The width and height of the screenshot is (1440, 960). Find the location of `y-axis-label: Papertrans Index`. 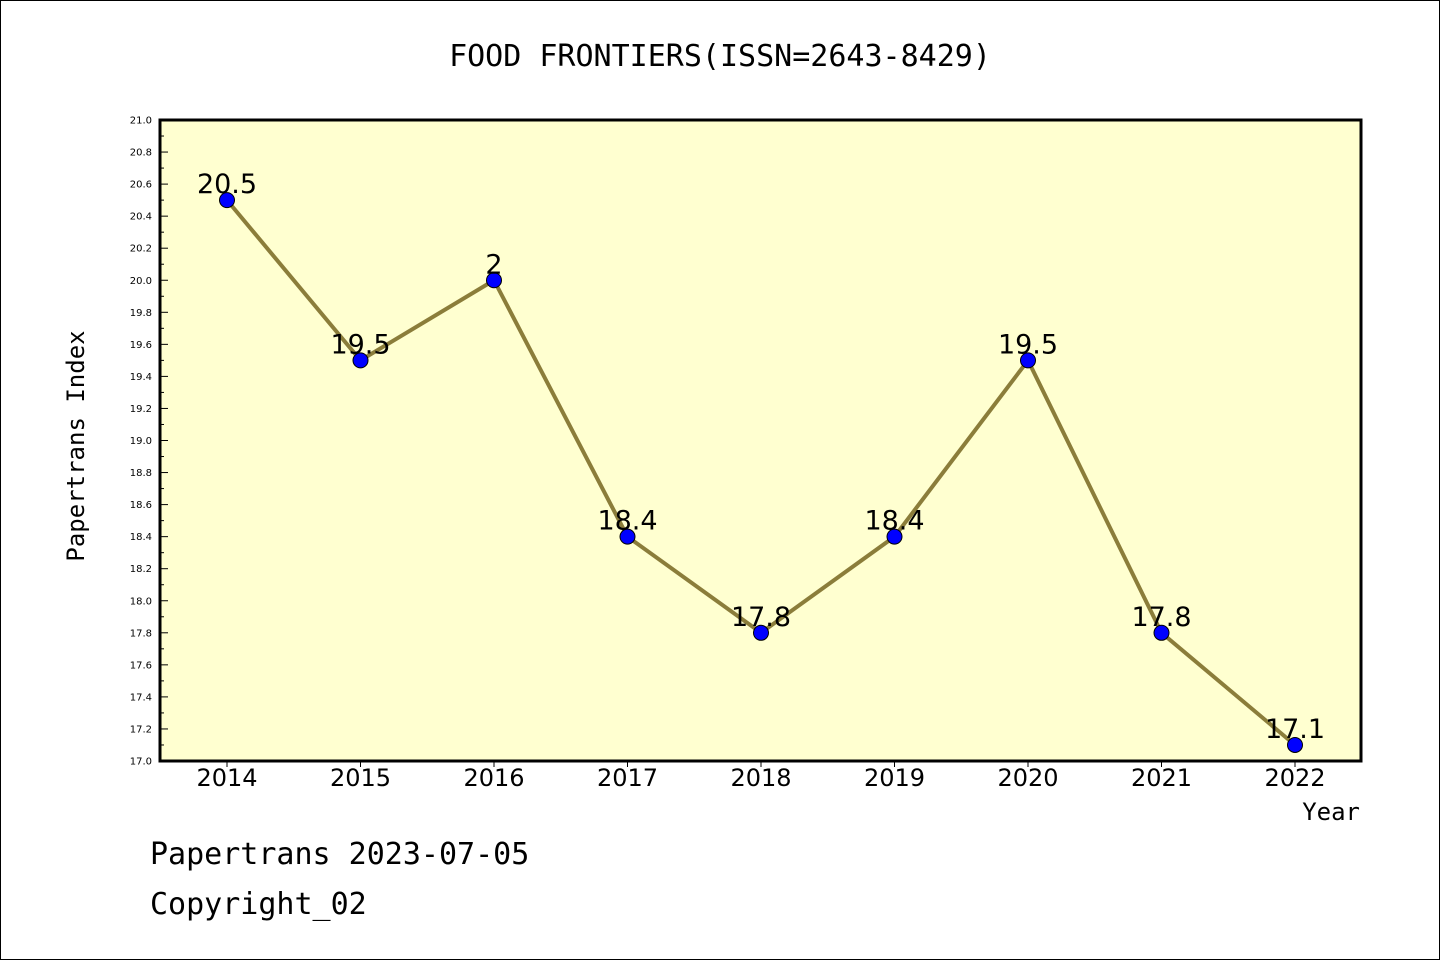

y-axis-label: Papertrans Index is located at coordinates (76, 445).